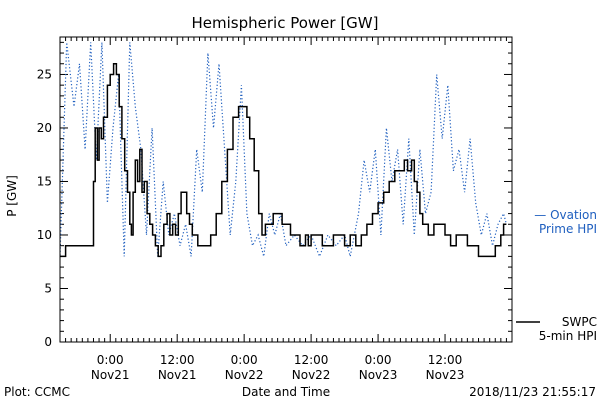 The width and height of the screenshot is (600, 400). Describe the element at coordinates (12, 196) in the screenshot. I see `y-axis-label: P [GW]` at that location.